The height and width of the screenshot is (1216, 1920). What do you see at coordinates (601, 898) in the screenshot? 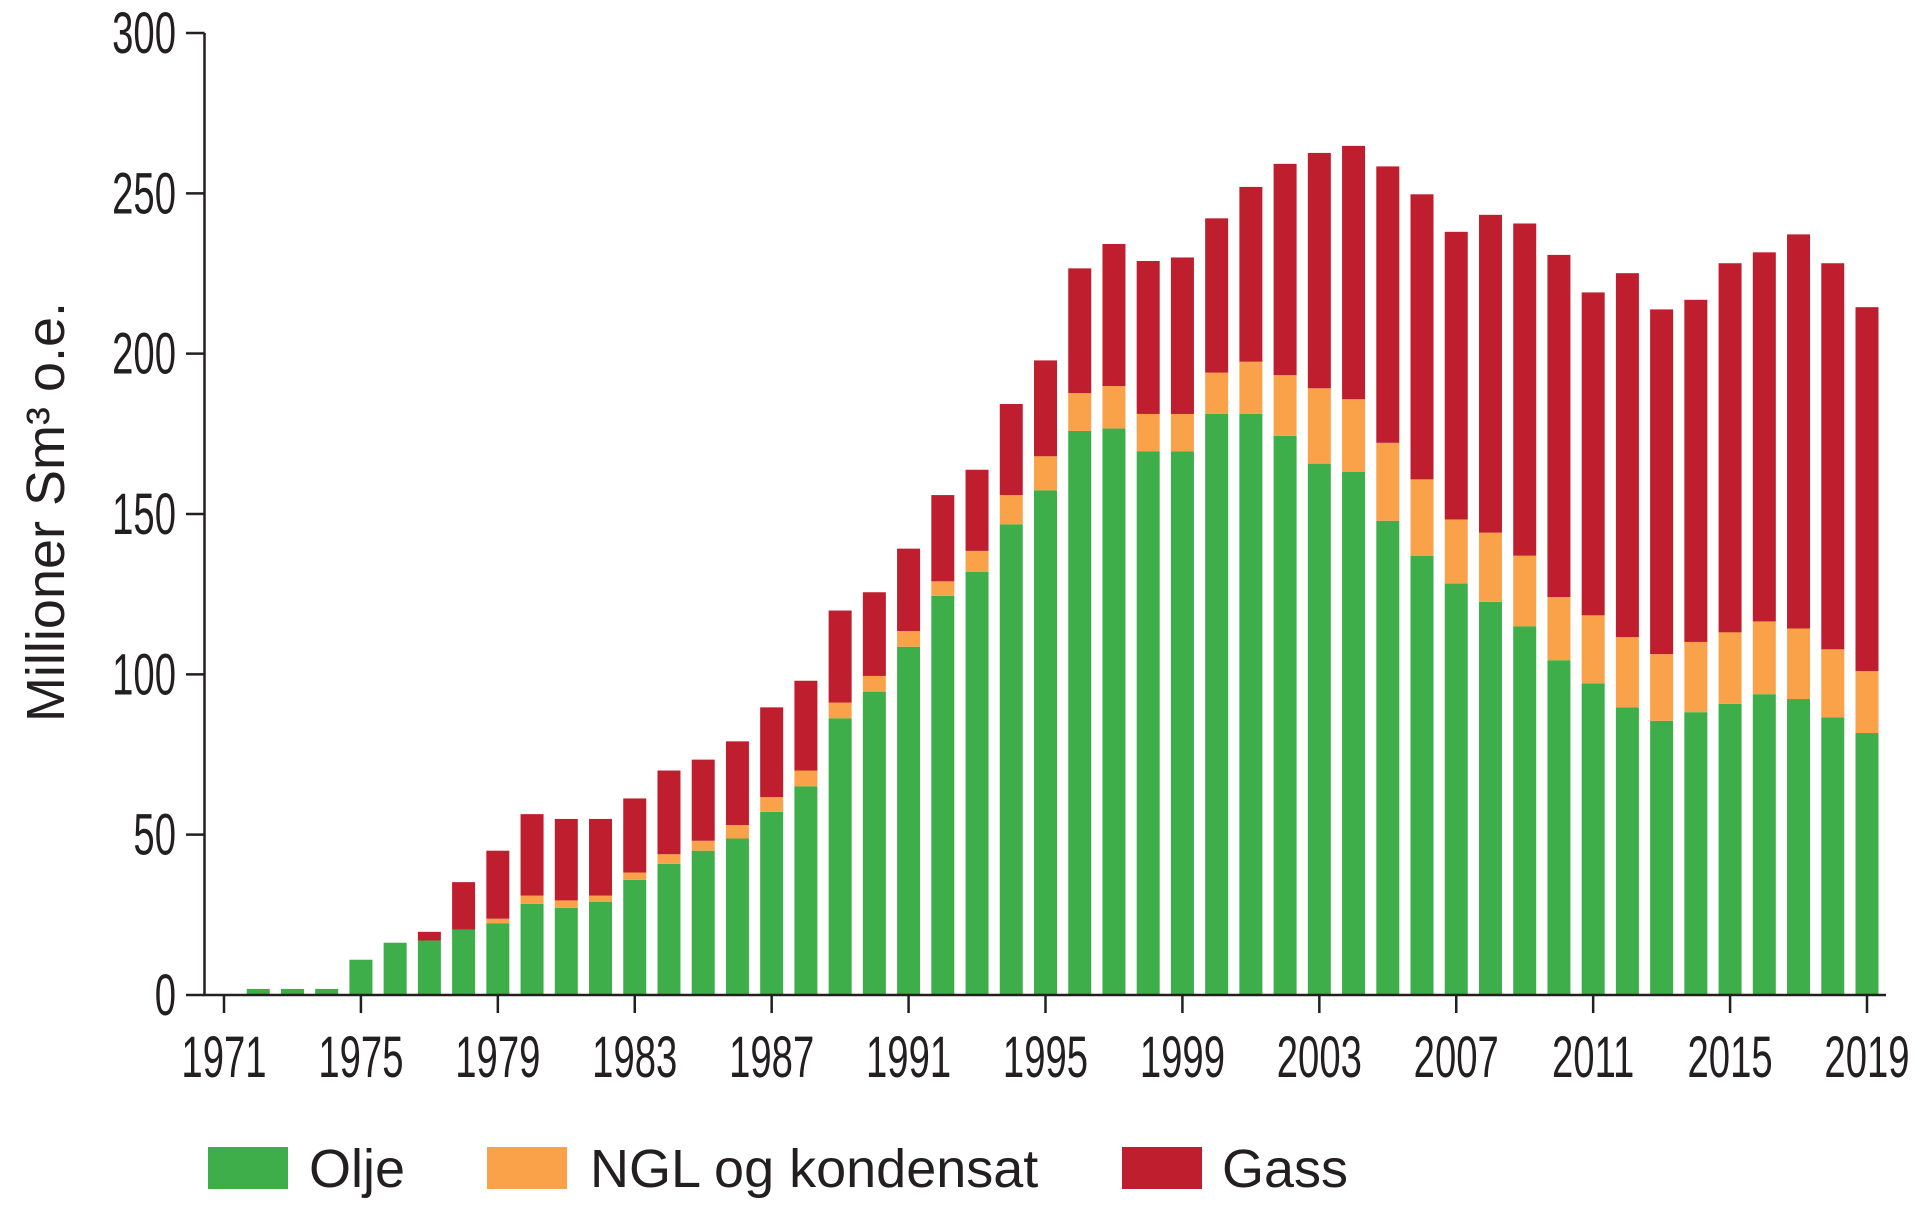
I see `bar-ngl-og-kondensat-1982` at bounding box center [601, 898].